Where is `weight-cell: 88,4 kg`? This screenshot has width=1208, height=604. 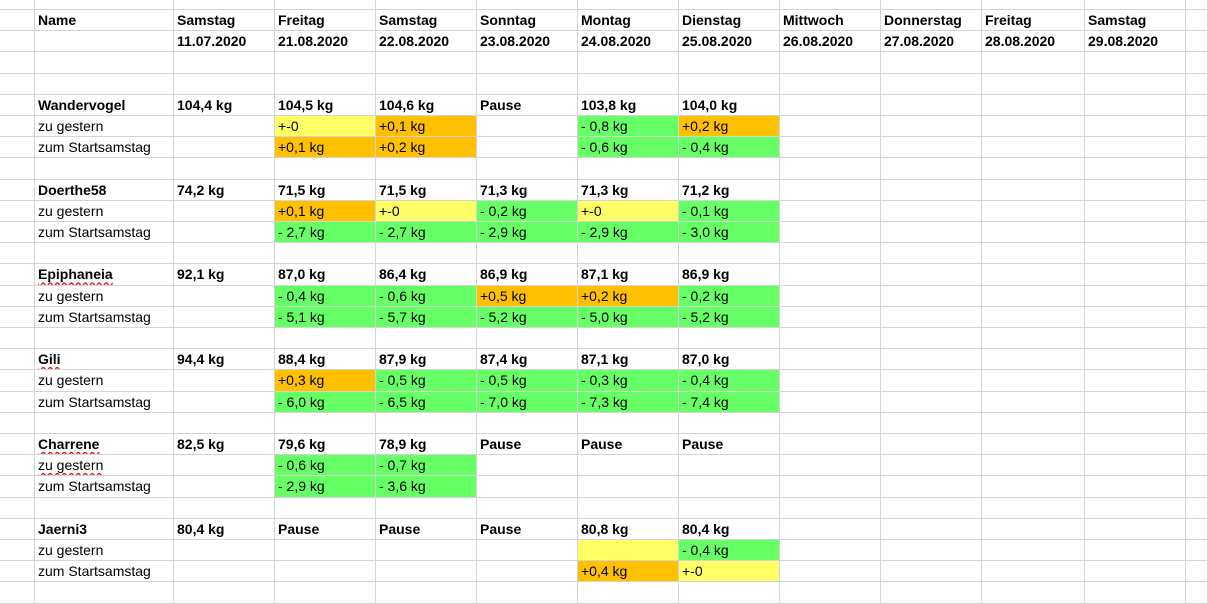 weight-cell: 88,4 kg is located at coordinates (325, 360).